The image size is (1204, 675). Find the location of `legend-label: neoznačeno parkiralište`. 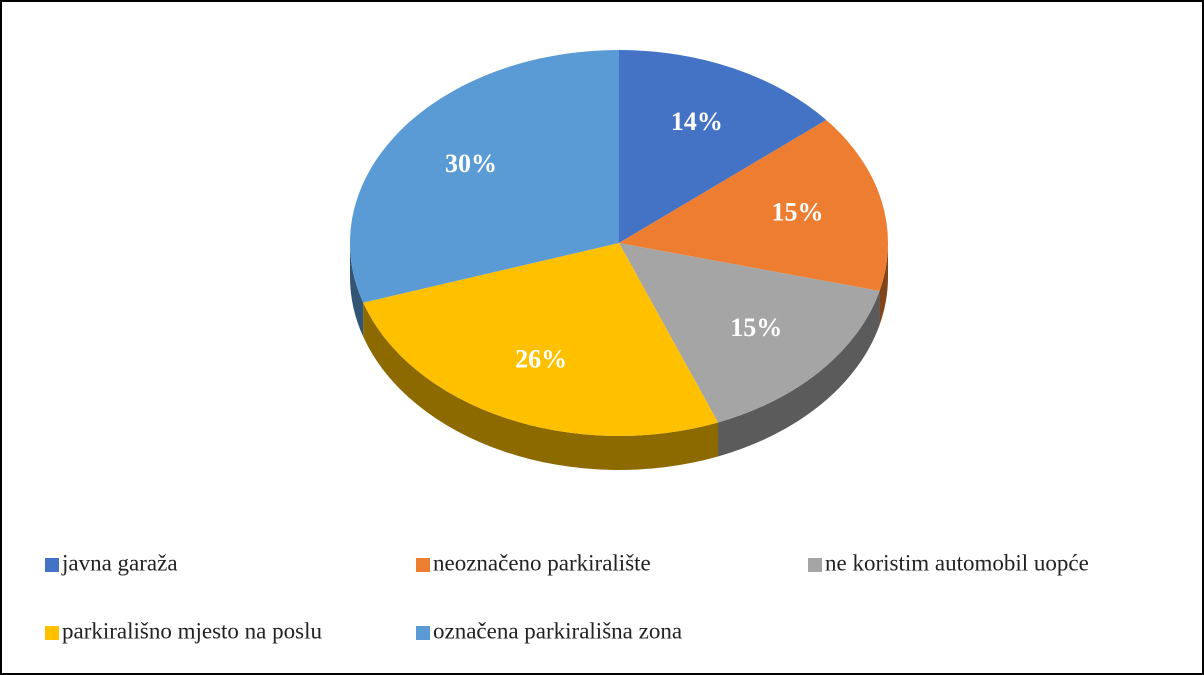

legend-label: neoznačeno parkiralište is located at coordinates (542, 562).